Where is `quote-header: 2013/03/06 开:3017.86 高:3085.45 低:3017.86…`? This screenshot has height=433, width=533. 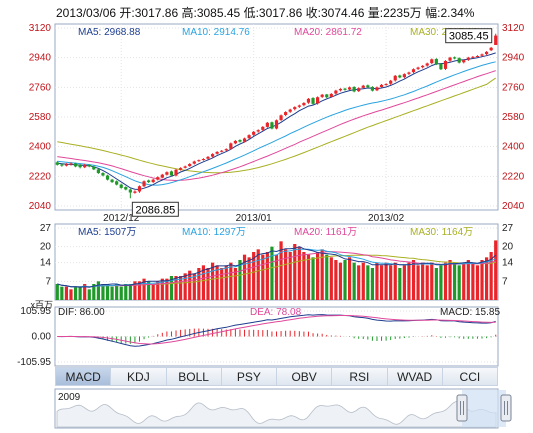
quote-header: 2013/03/06 开:3017.86 高:3085.45 低:3017.86… is located at coordinates (265, 12).